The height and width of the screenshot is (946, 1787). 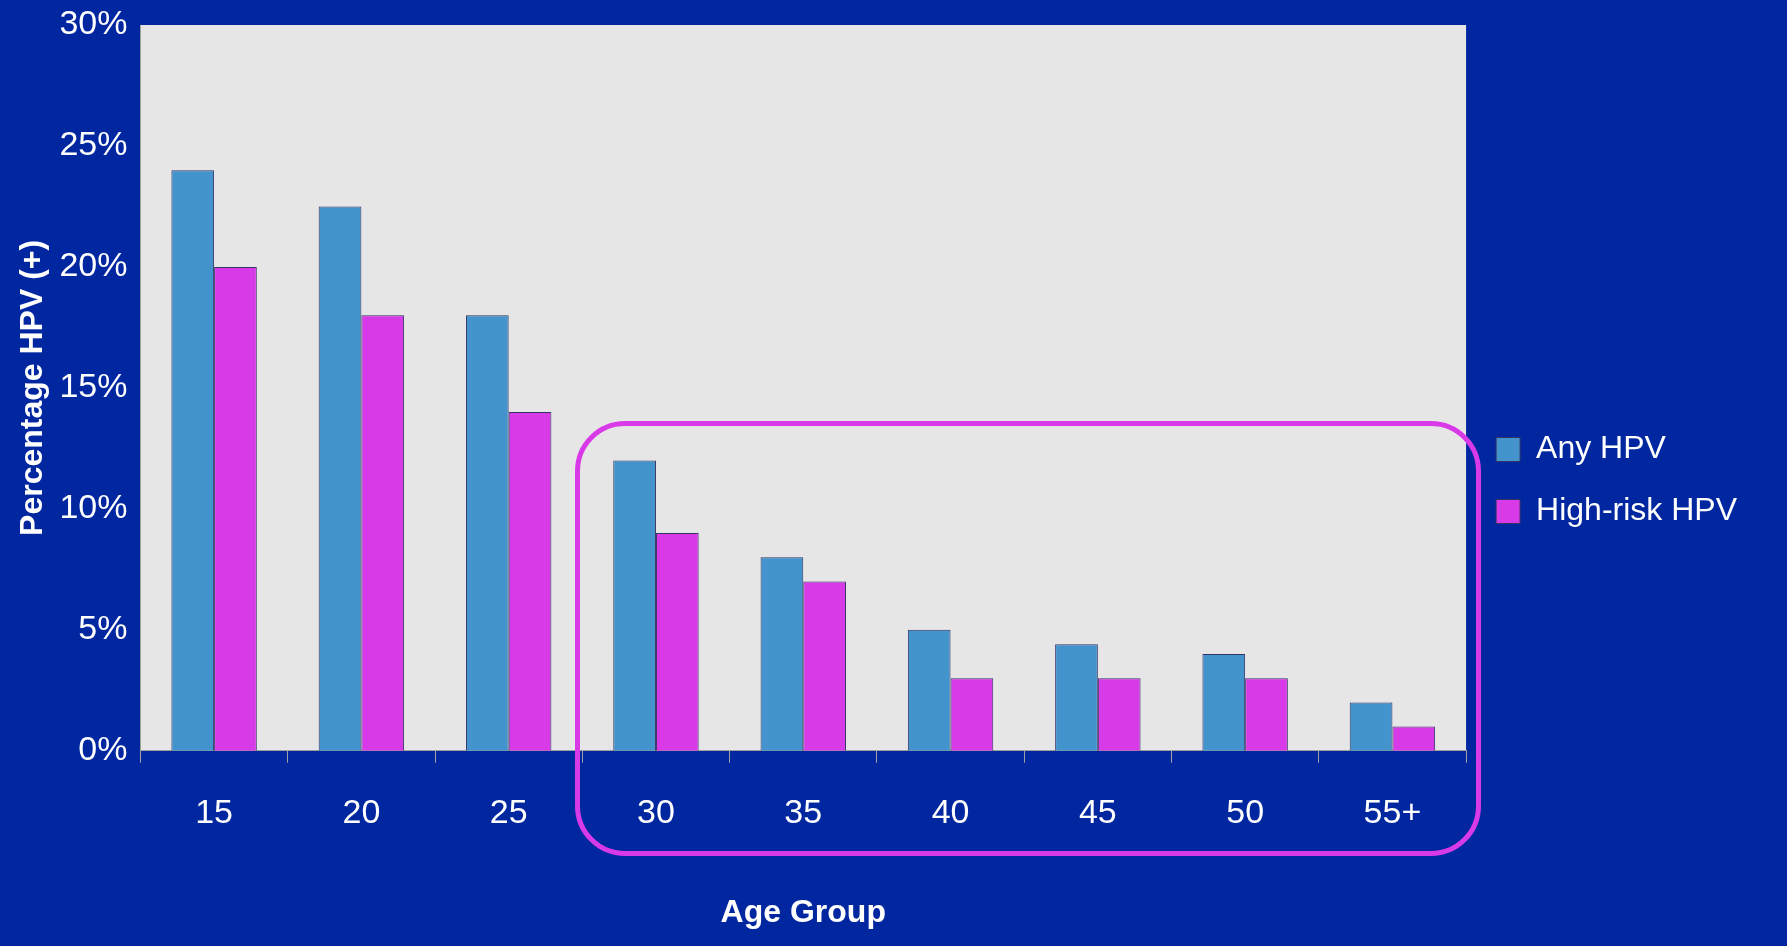 What do you see at coordinates (1097, 810) in the screenshot?
I see `x-tick-label: 45` at bounding box center [1097, 810].